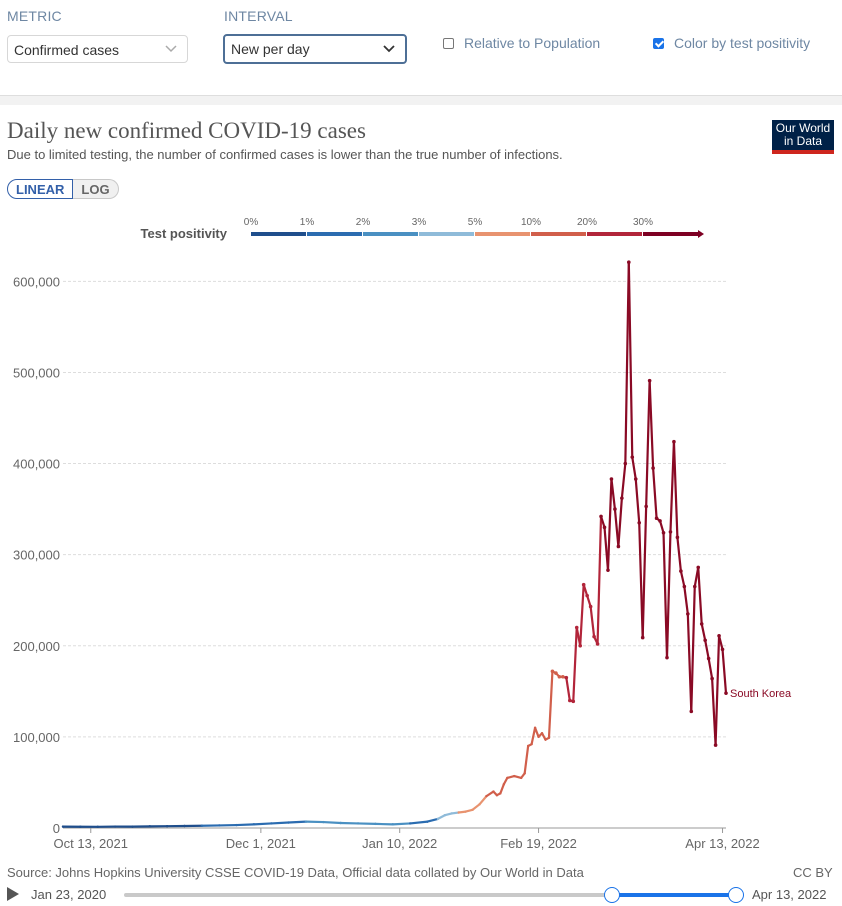 This screenshot has width=842, height=906. I want to click on y-tick-label: 200,000, so click(36, 646).